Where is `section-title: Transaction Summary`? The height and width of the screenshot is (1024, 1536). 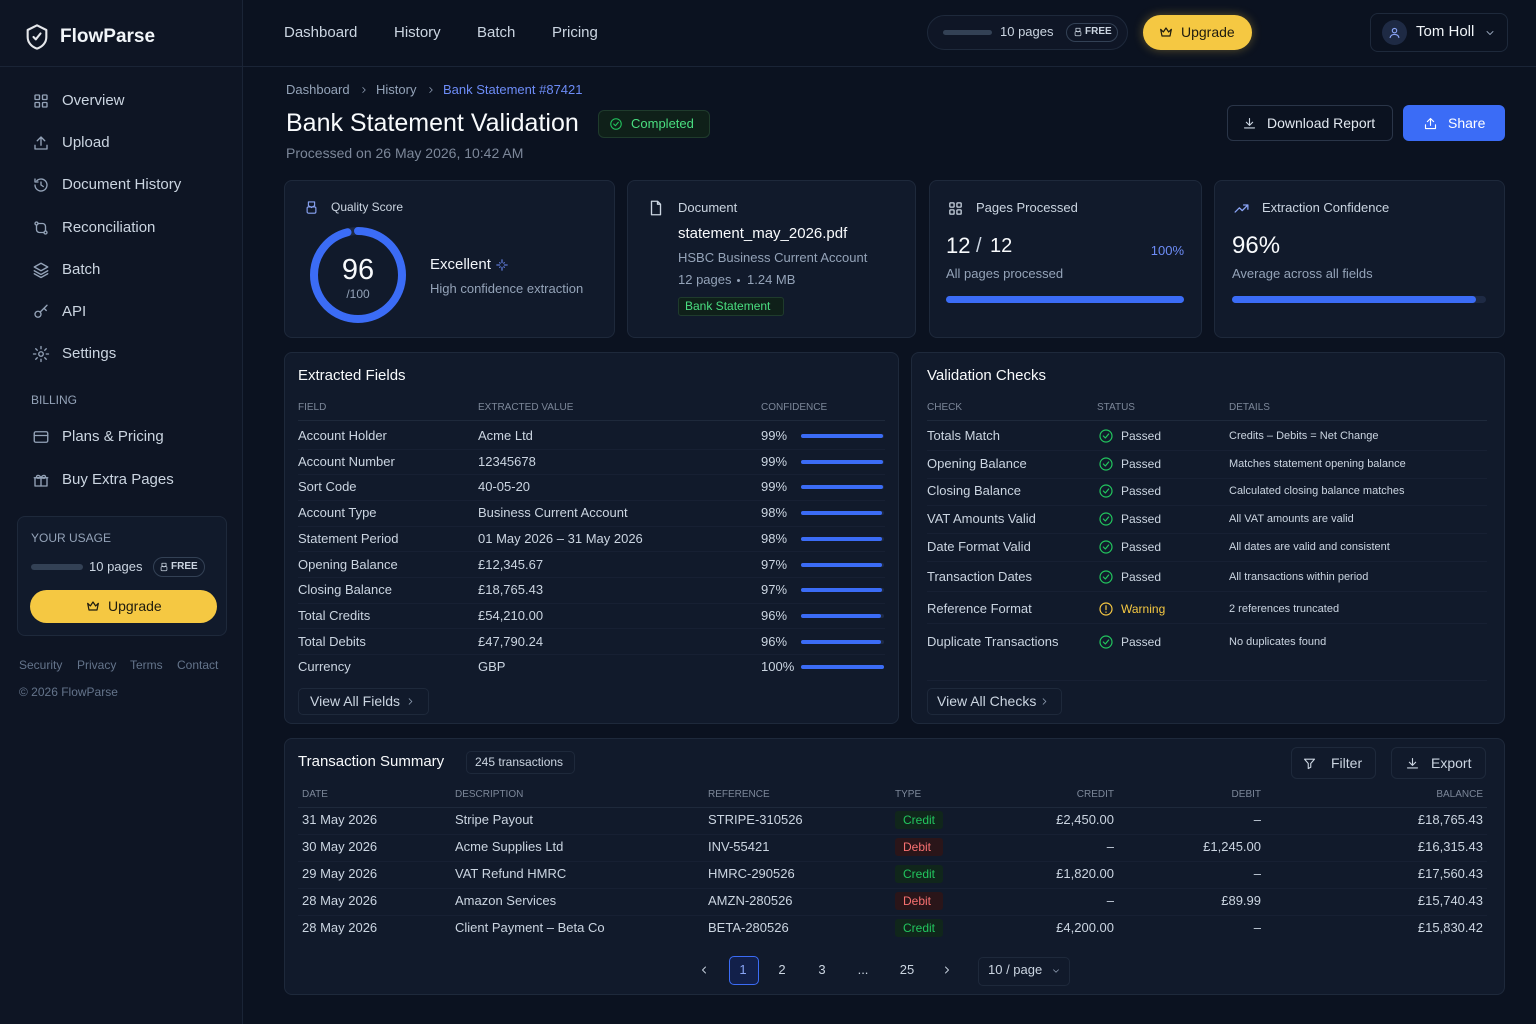 section-title: Transaction Summary is located at coordinates (371, 761).